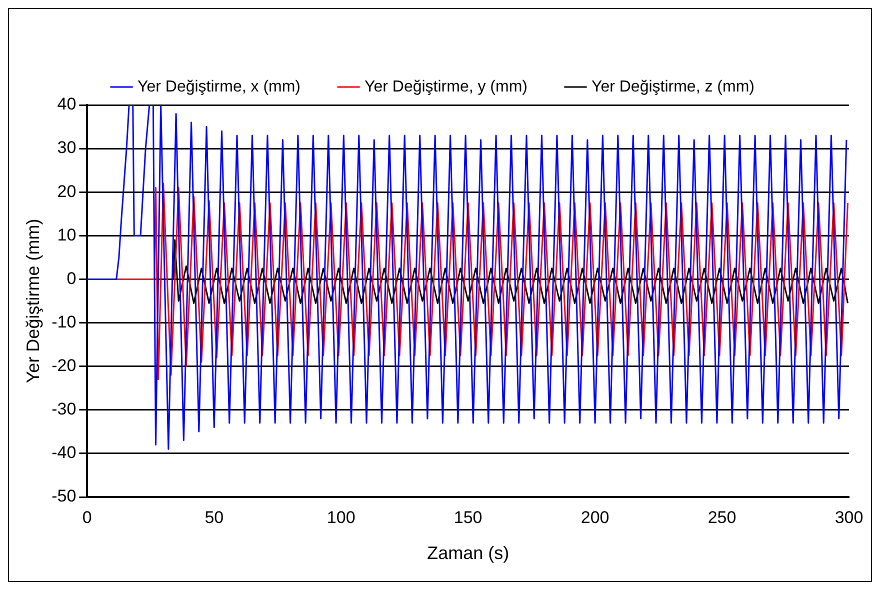  I want to click on y-tick-label: -10, so click(64, 322).